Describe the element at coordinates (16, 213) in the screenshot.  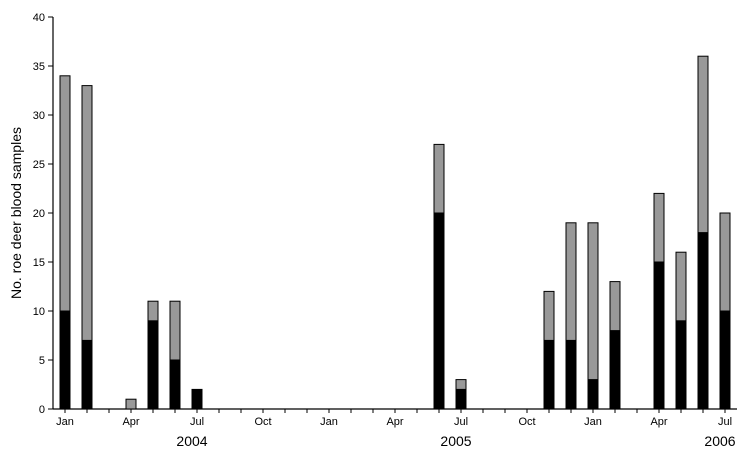
I see `y-axis-title: No. roe deer blood samples` at that location.